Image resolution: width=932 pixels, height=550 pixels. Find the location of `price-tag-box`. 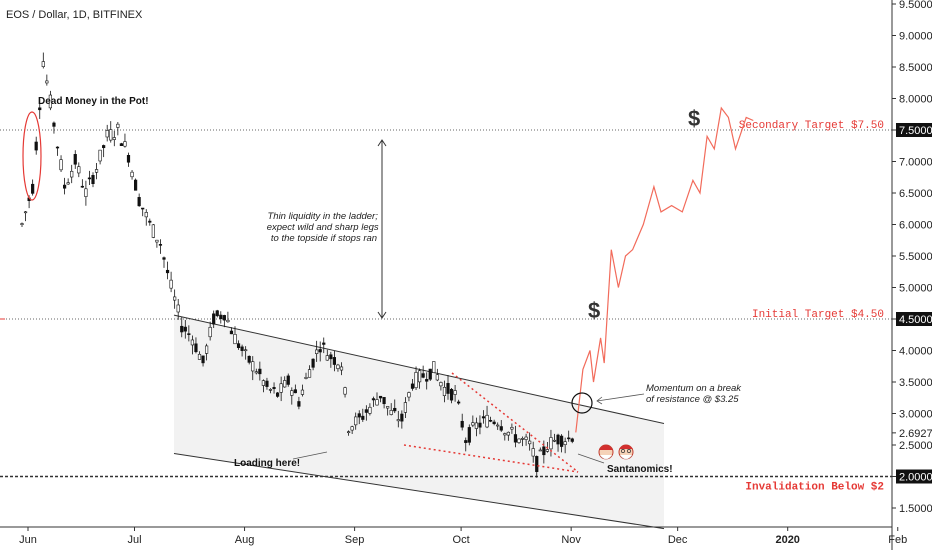

price-tag-box is located at coordinates (914, 476).